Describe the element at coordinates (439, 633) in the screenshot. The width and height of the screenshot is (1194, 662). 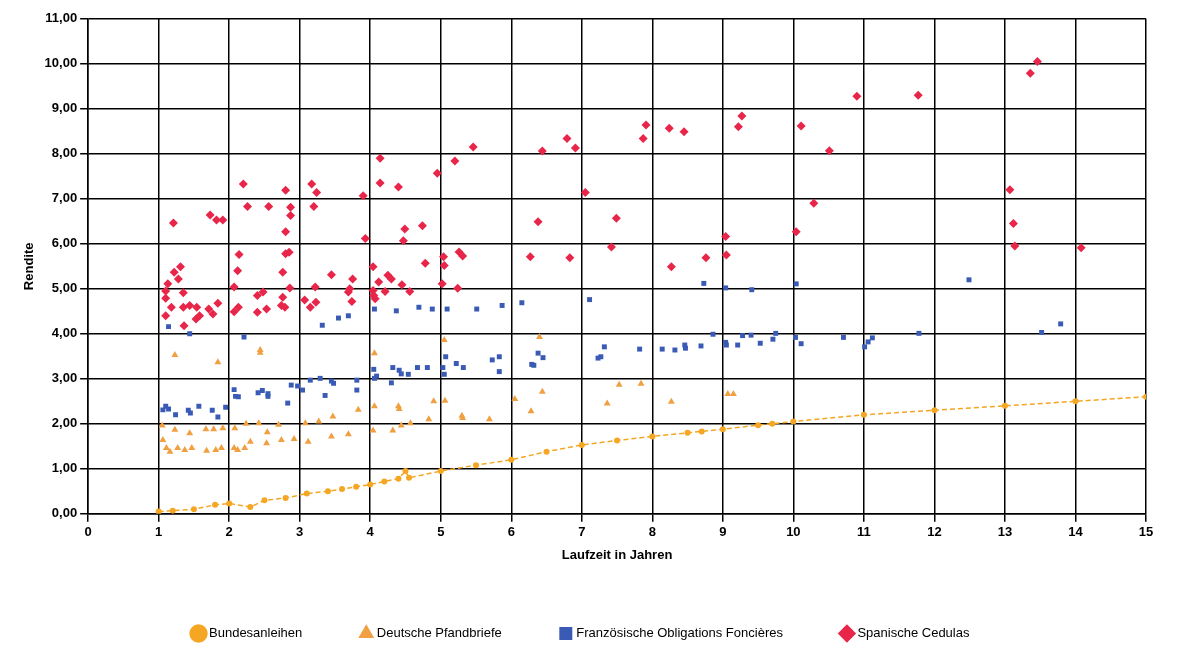
I see `legend-label: Deutsche Pfandbriefe` at that location.